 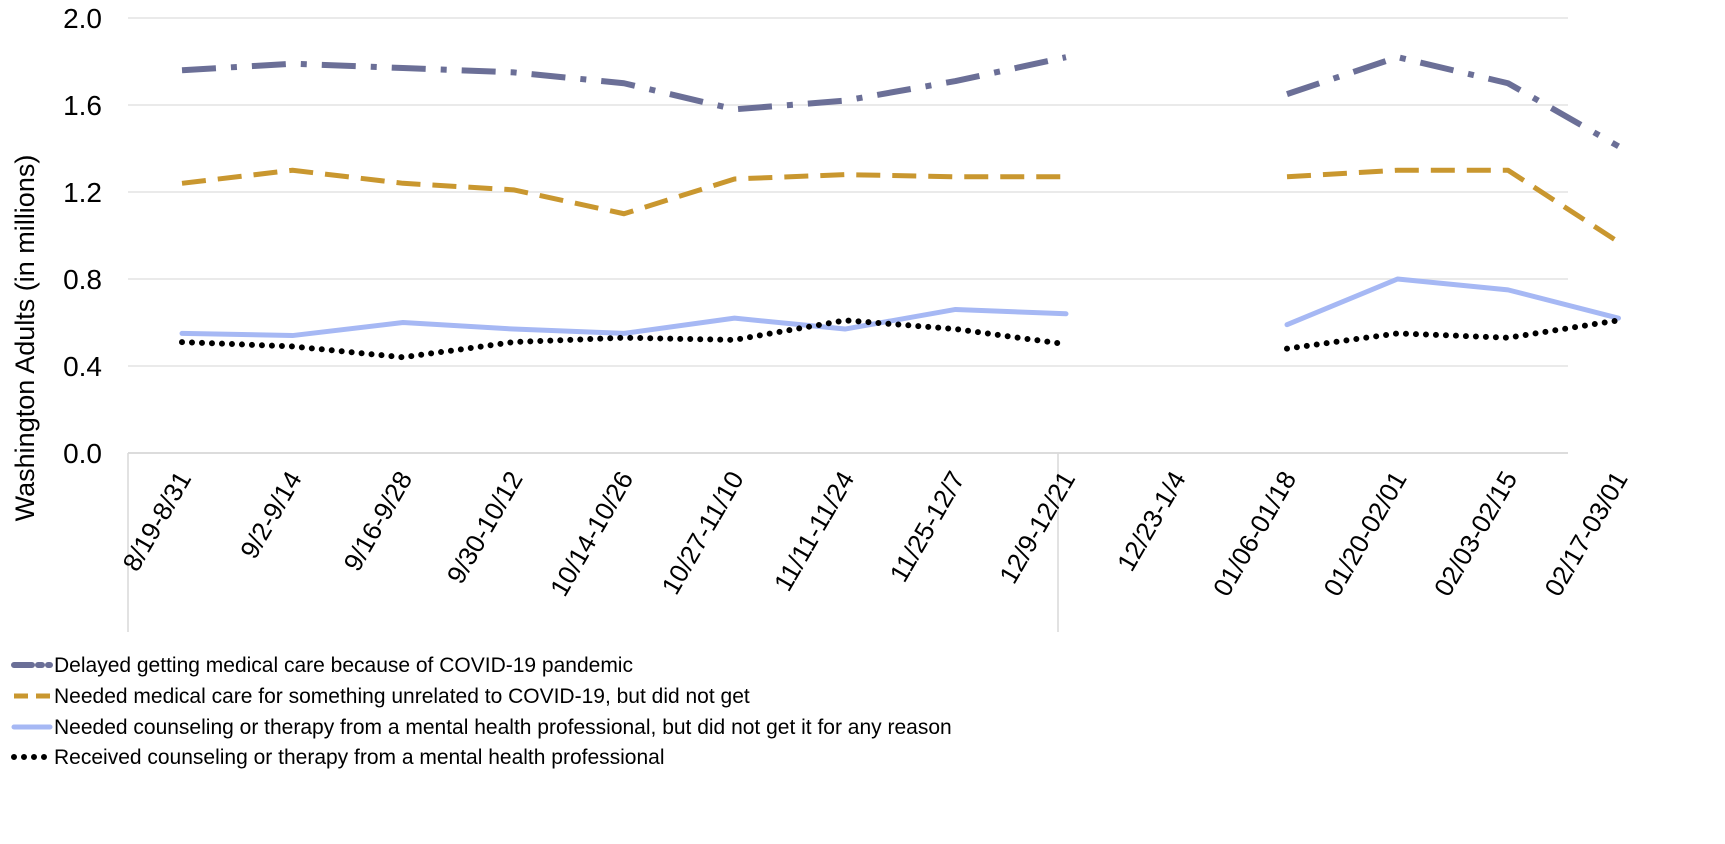 I want to click on axis-dividers, so click(x=593, y=542).